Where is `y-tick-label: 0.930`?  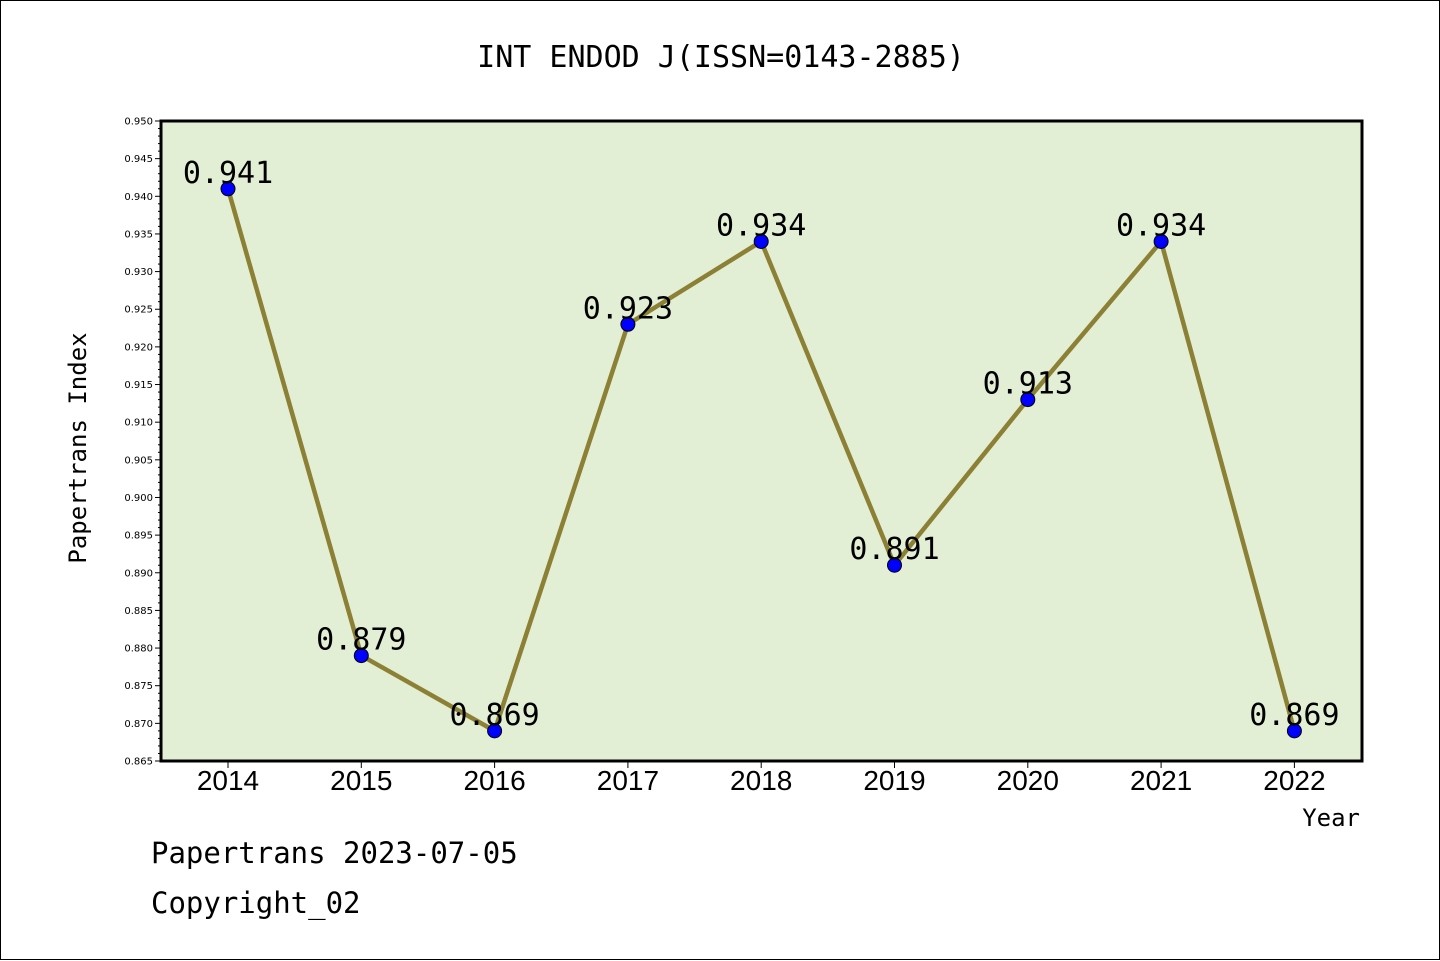
y-tick-label: 0.930 is located at coordinates (138, 272).